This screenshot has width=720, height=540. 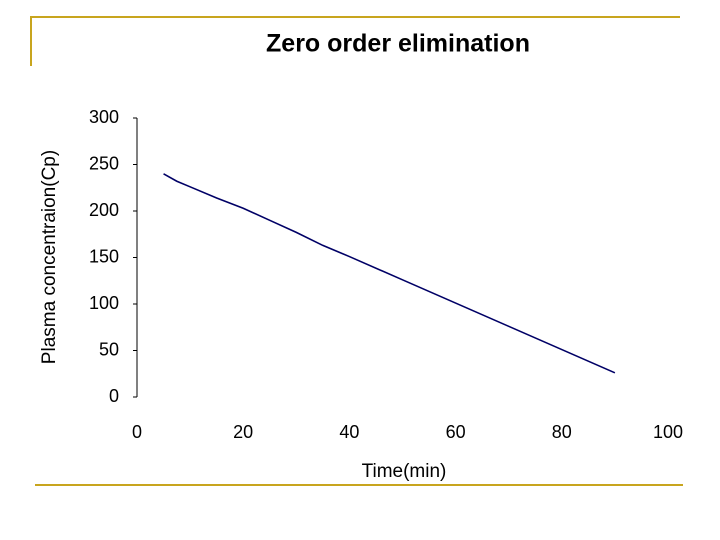 What do you see at coordinates (49, 257) in the screenshot?
I see `y-axis-title: Plasma concentraion(Cp)` at bounding box center [49, 257].